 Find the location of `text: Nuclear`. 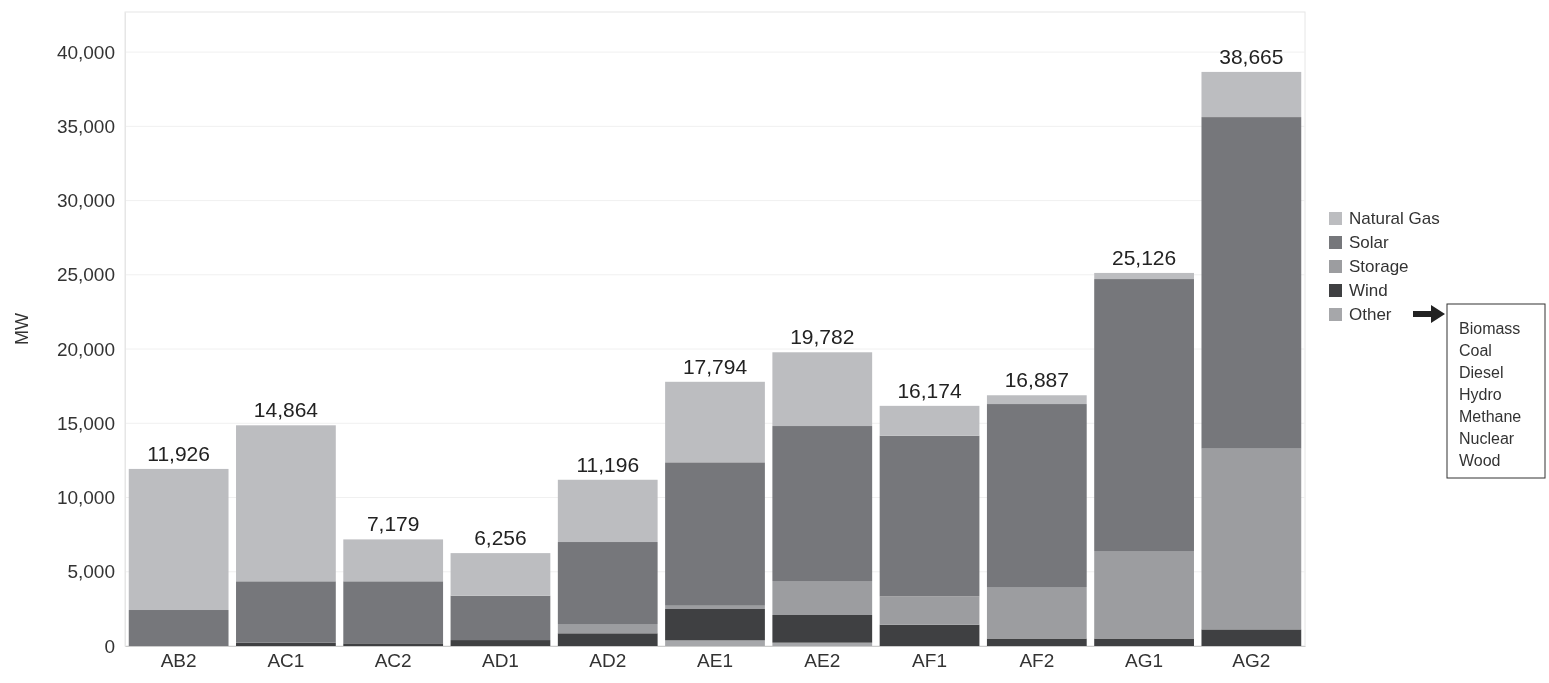

text: Nuclear is located at coordinates (1487, 438).